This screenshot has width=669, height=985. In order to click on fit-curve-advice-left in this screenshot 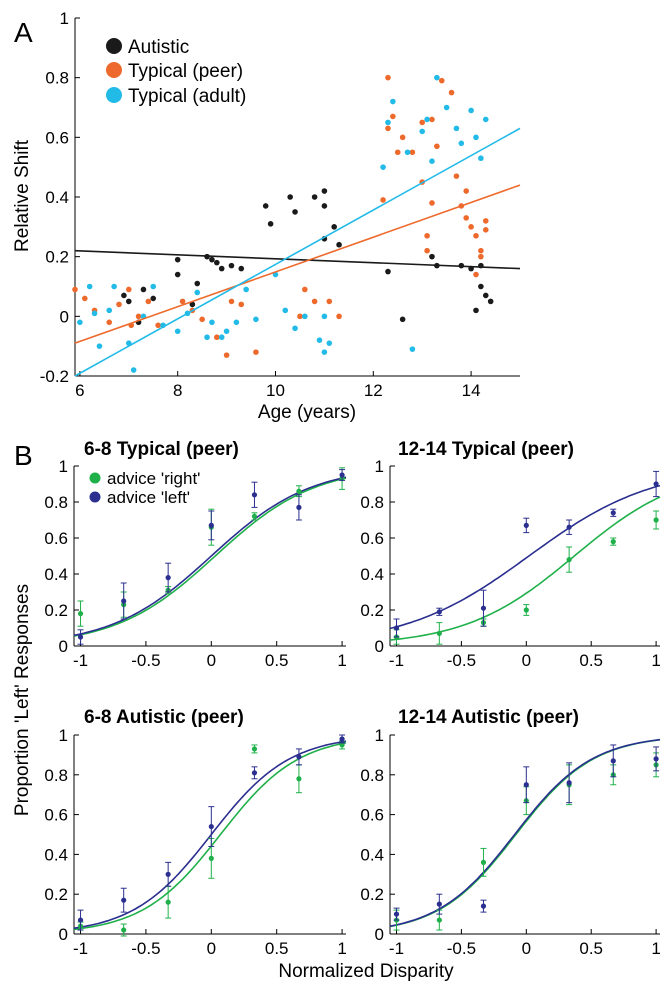, I will do `click(525, 832)`.